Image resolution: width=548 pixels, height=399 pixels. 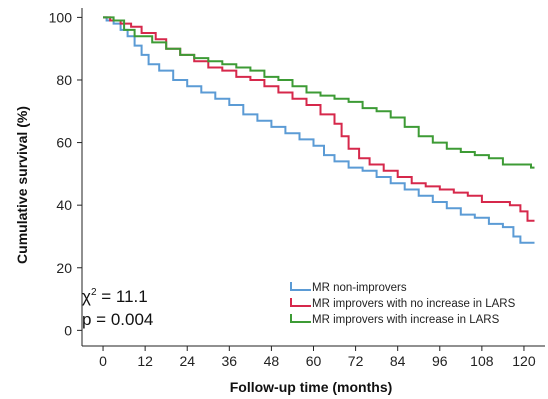 What do you see at coordinates (64, 80) in the screenshot?
I see `y-tick-label: 80` at bounding box center [64, 80].